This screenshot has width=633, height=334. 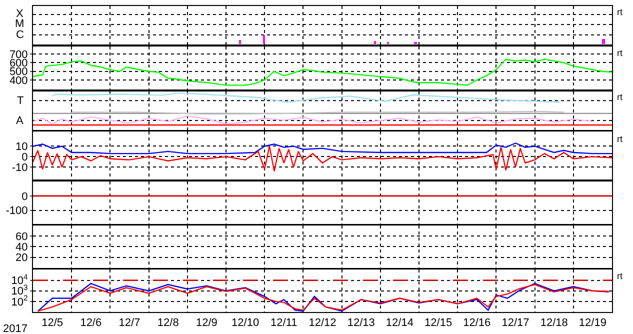 I want to click on x-tick-label: 12/6, so click(x=91, y=323).